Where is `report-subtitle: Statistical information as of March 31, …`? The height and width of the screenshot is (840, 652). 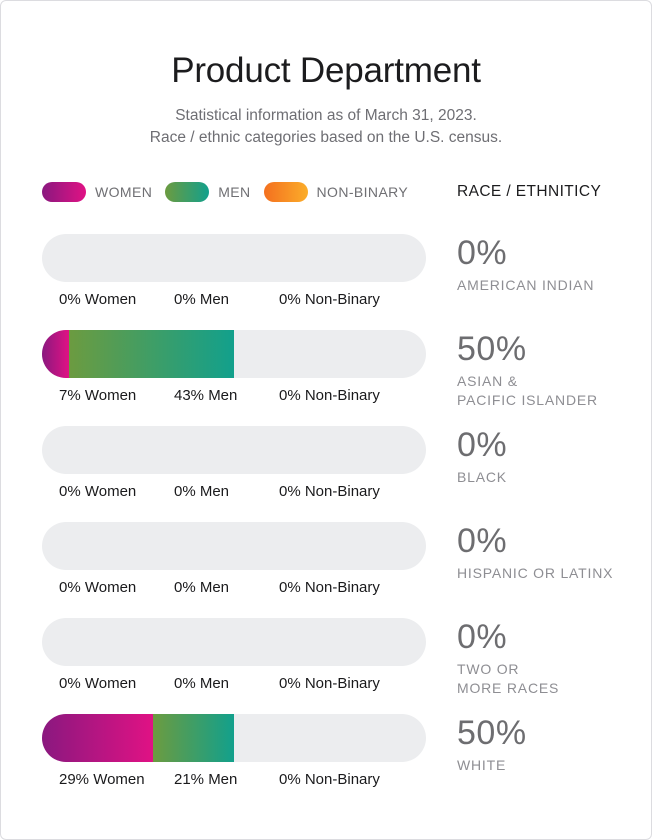 report-subtitle: Statistical information as of March 31, … is located at coordinates (326, 127).